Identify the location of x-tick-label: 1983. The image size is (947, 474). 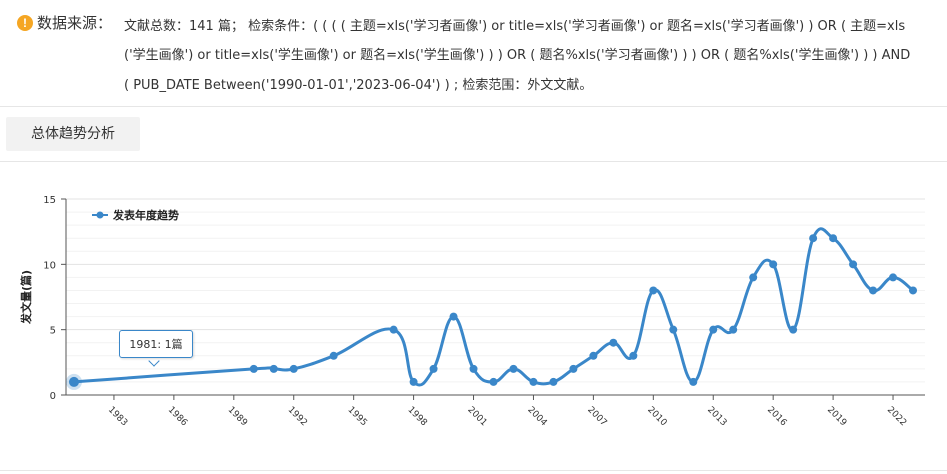
(117, 416).